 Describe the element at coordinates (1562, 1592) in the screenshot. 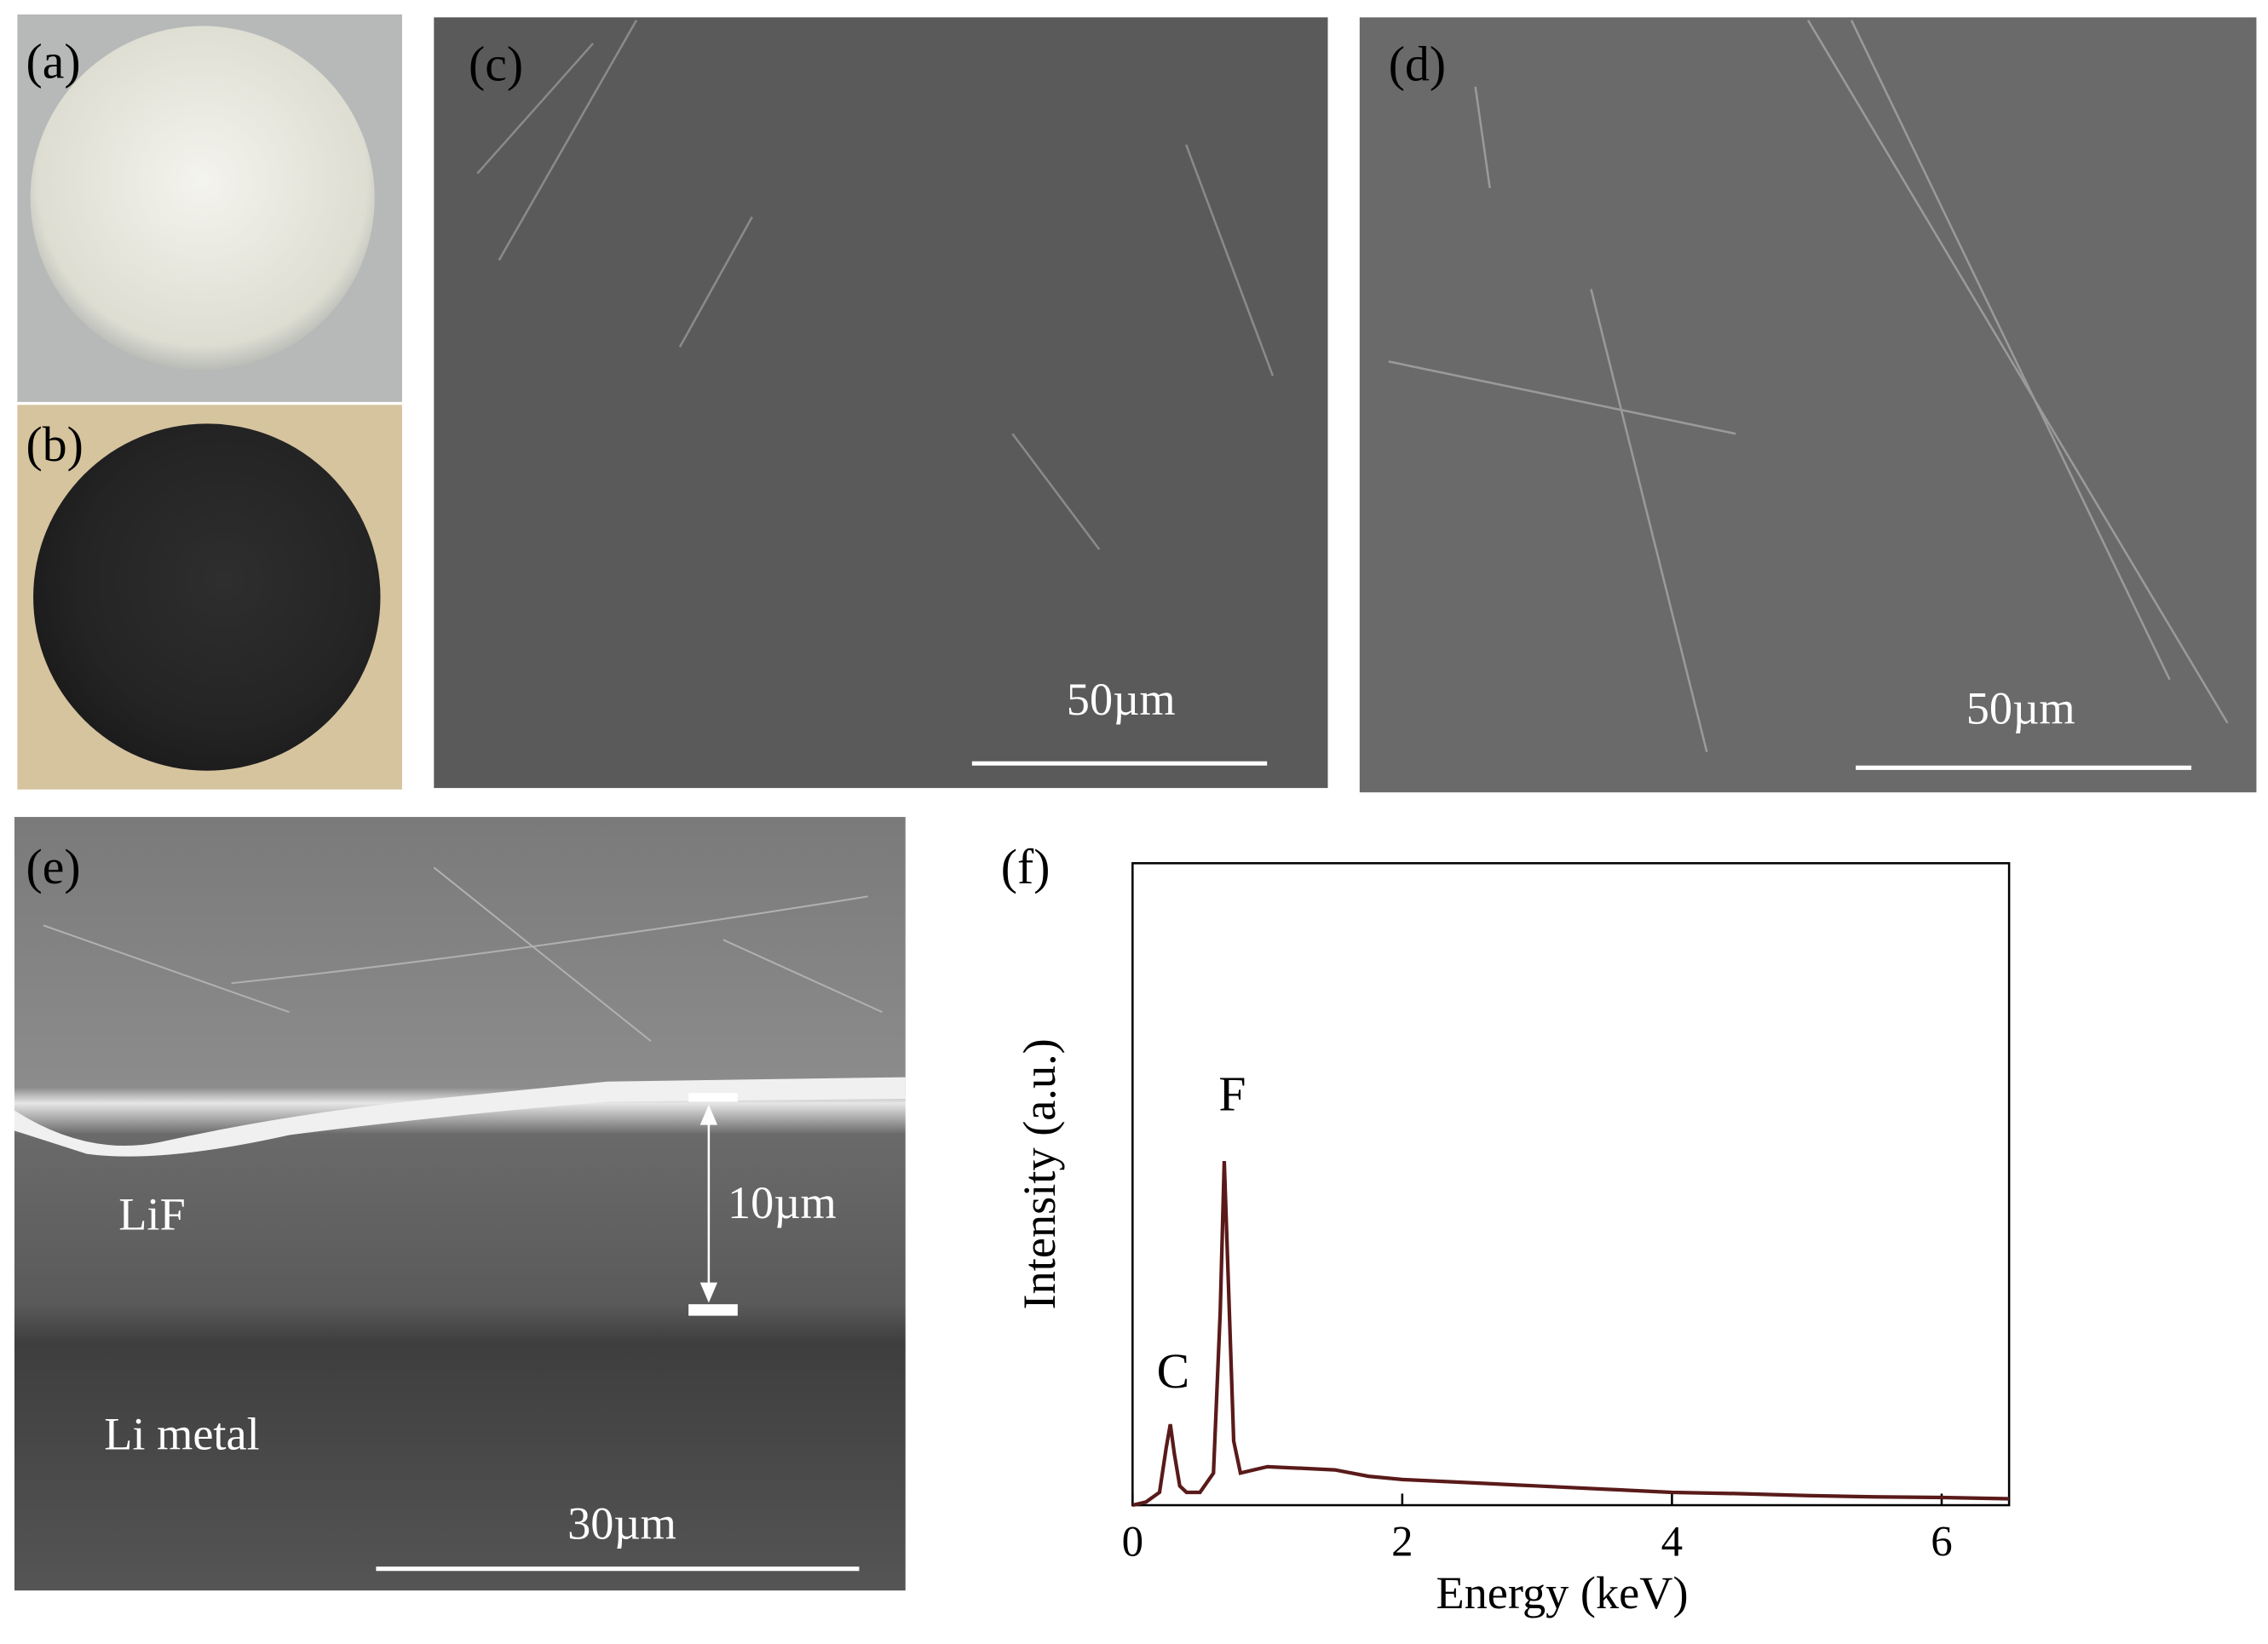

I see `x-axis-label: Energy (keV)` at that location.